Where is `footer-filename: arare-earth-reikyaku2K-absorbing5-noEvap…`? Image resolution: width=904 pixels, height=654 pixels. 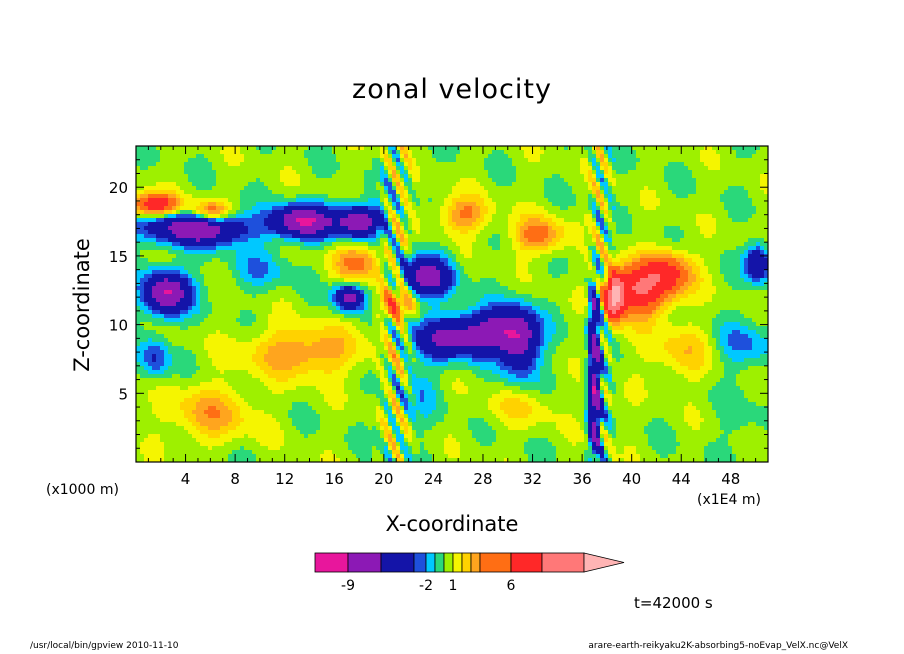 footer-filename: arare-earth-reikyaku2K-absorbing5-noEvap… is located at coordinates (718, 646).